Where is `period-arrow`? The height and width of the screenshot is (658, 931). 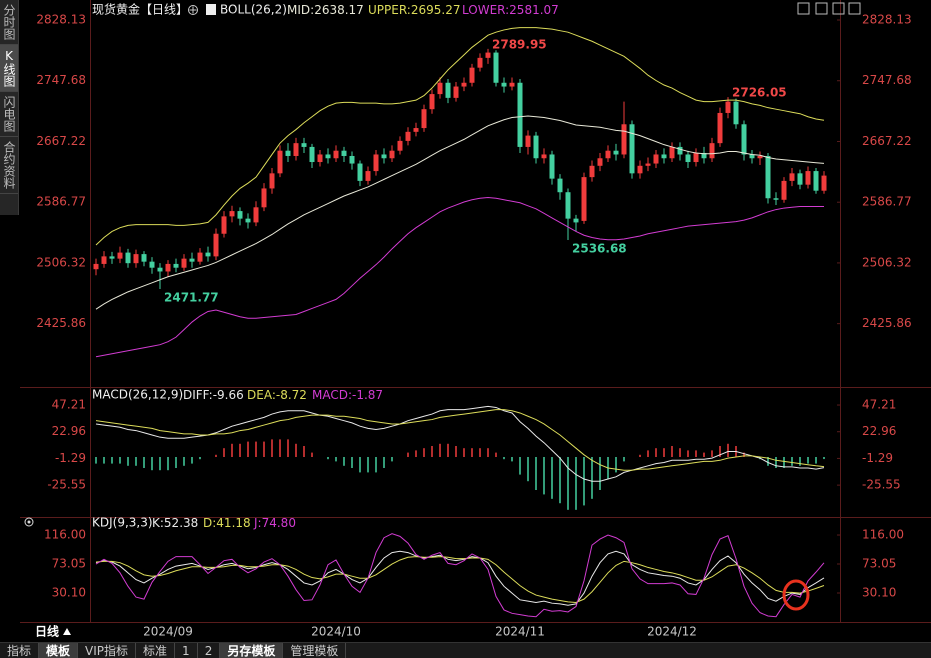
period-arrow is located at coordinates (67, 631).